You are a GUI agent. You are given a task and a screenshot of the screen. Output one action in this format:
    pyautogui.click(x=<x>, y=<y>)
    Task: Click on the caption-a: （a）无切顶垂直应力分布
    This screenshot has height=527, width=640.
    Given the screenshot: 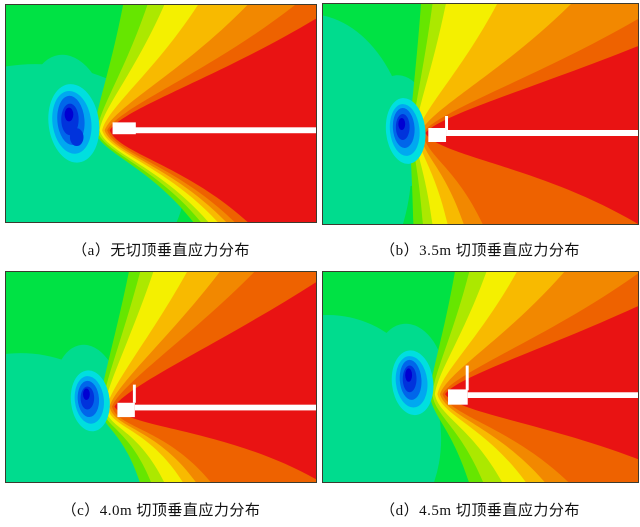 What is the action you would take?
    pyautogui.click(x=161, y=251)
    